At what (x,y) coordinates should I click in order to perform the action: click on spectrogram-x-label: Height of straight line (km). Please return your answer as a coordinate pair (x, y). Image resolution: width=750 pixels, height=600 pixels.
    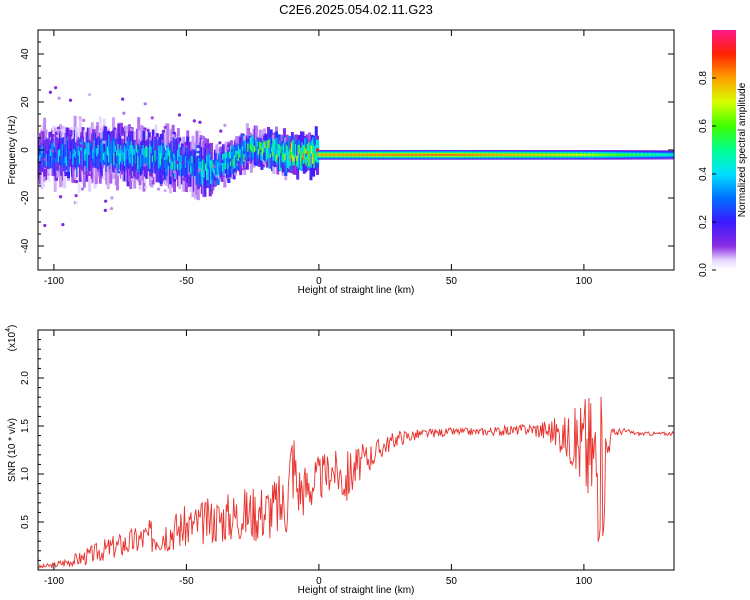
    Looking at the image, I should click on (356, 290).